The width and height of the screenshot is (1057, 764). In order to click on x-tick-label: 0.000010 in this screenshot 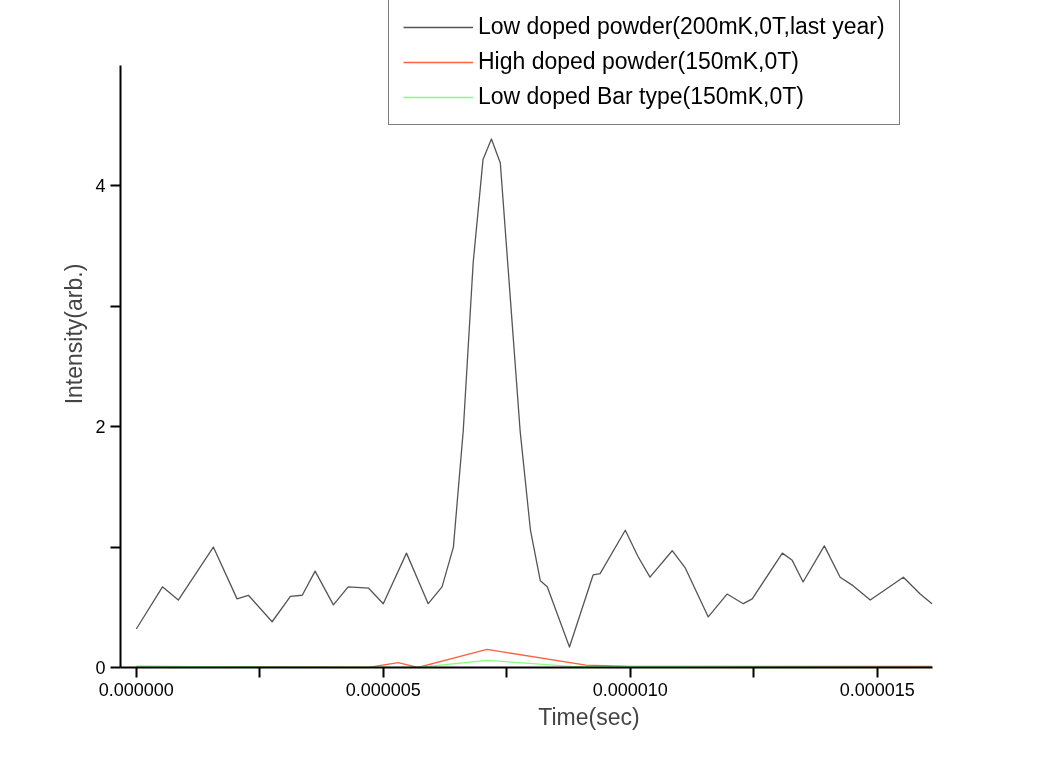, I will do `click(630, 689)`.